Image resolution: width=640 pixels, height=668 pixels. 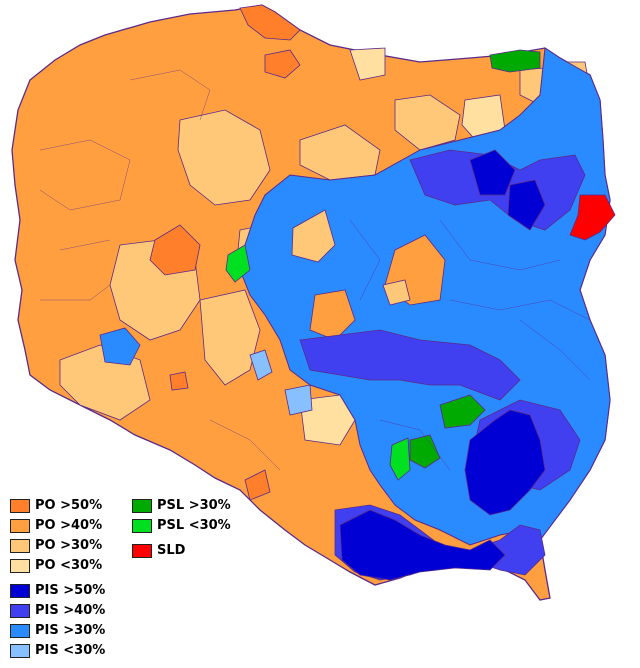 I want to click on legend-item: PIS >40%, so click(x=57, y=610).